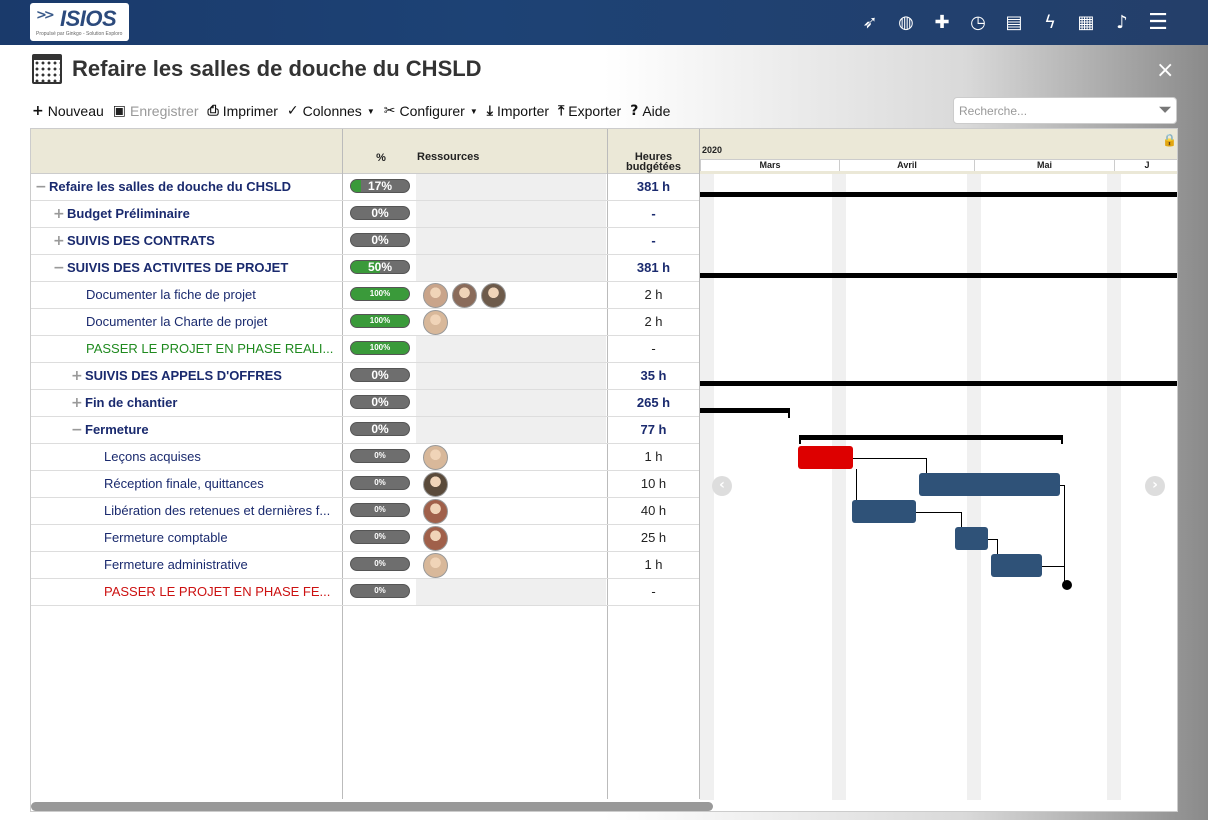 This screenshot has height=820, width=1208. Describe the element at coordinates (942, 22) in the screenshot. I see `puzzle-icon: ✚` at that location.